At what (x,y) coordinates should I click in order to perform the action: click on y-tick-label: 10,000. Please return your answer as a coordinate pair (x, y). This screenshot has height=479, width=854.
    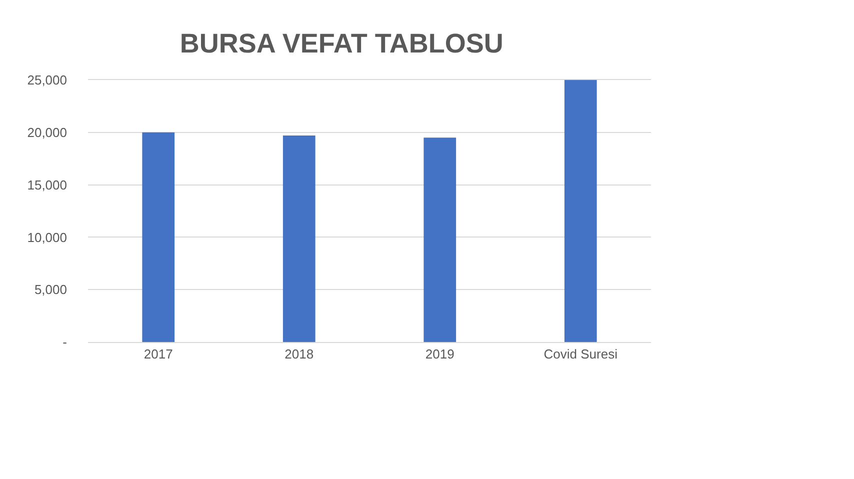
    Looking at the image, I should click on (47, 237).